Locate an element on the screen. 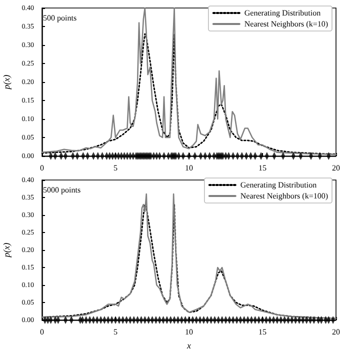 Image resolution: width=346 pixels, height=354 pixels. legend-label: Nearest Neighbors (k=100) is located at coordinates (284, 196).